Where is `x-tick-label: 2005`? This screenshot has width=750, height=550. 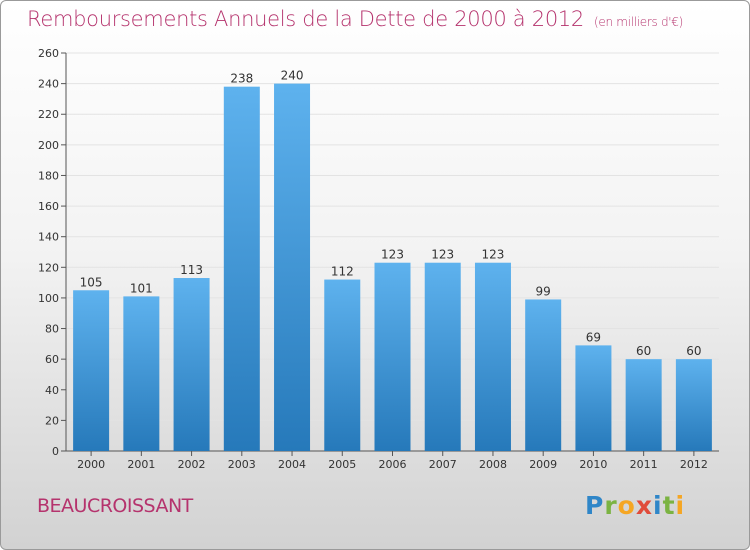 x-tick-label: 2005 is located at coordinates (342, 464).